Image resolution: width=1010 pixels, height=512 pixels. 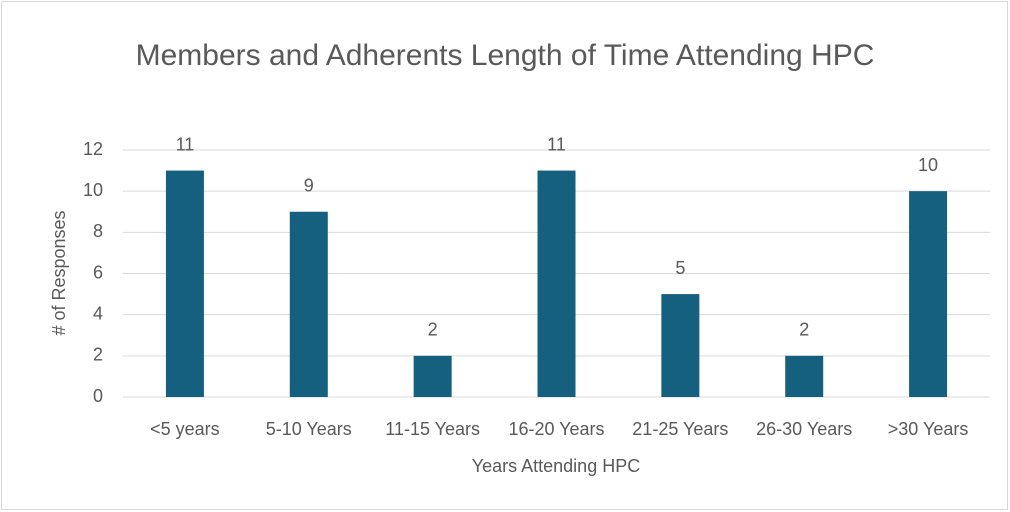 I want to click on y-tick-label: 2, so click(x=98, y=355).